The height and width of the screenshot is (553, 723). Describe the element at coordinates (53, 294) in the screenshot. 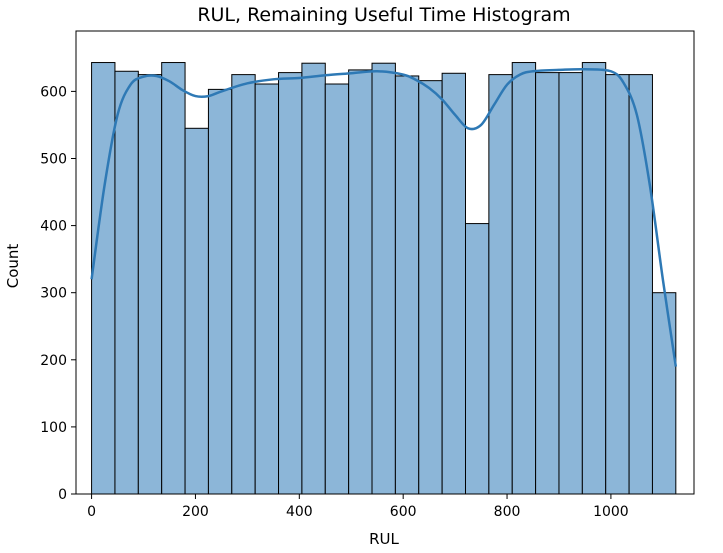

I see `y-tick-label: 300` at that location.